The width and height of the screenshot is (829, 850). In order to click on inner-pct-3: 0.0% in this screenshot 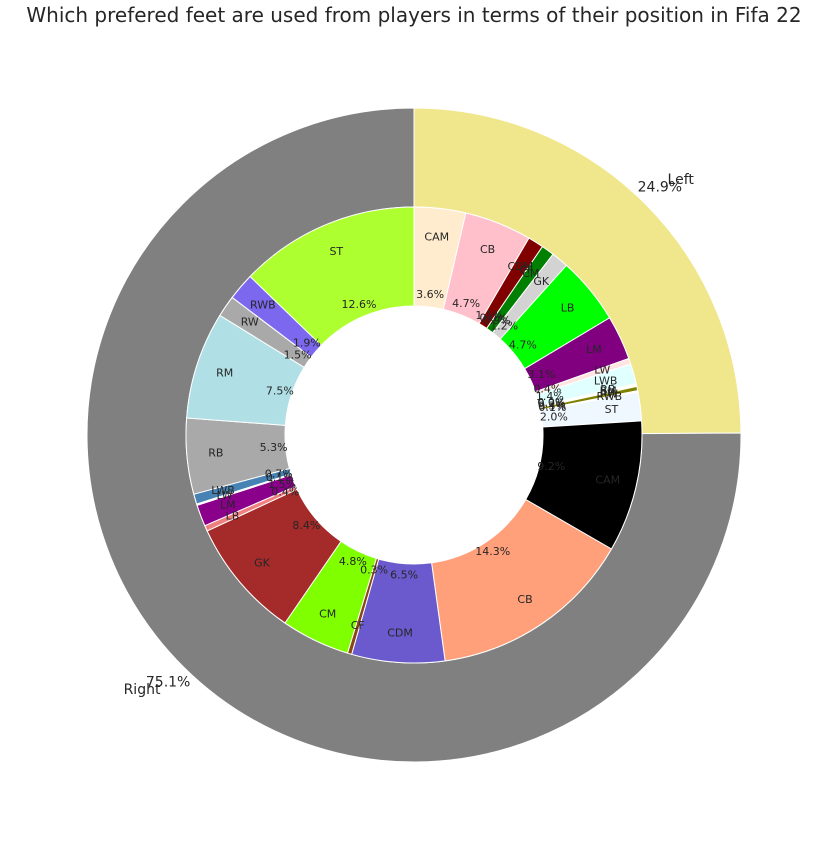, I will do `click(493, 318)`.